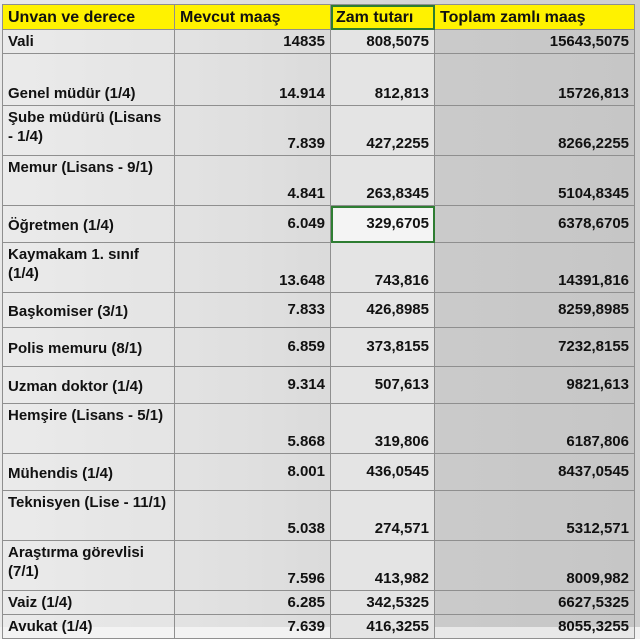 The height and width of the screenshot is (639, 640). What do you see at coordinates (88, 41) in the screenshot?
I see `cell-title: Vali` at bounding box center [88, 41].